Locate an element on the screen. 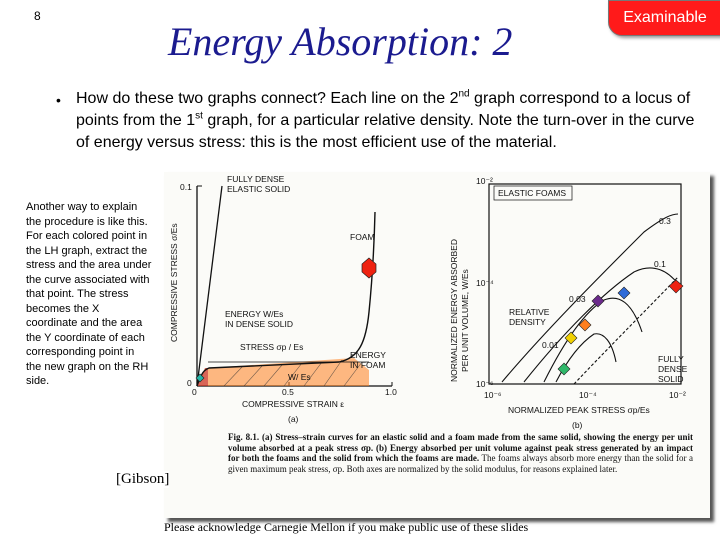 The height and width of the screenshot is (540, 720). right-point-red is located at coordinates (676, 286).